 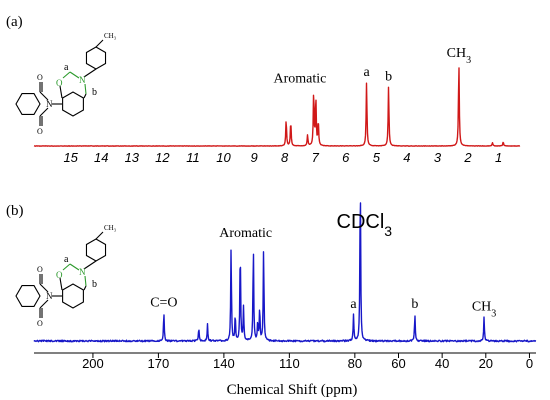 What do you see at coordinates (486, 363) in the screenshot?
I see `x-tick-label-7: 20` at bounding box center [486, 363].